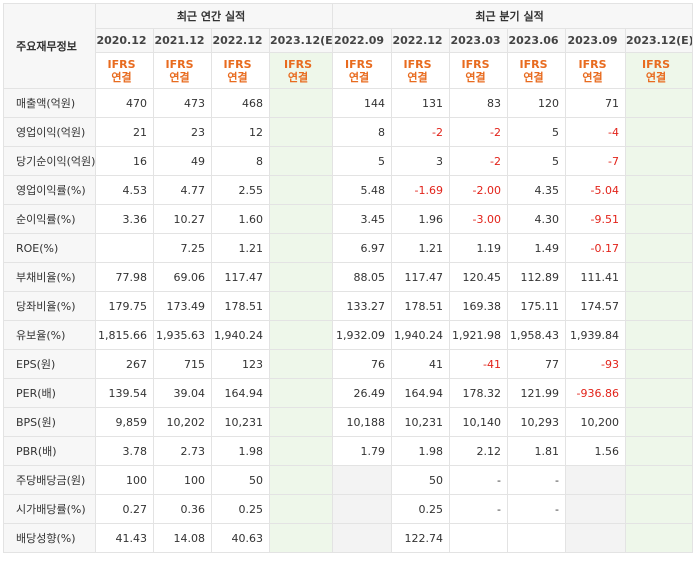 The image size is (697, 567). I want to click on table-row: ROE(%) 7.25 1.21 6.97 1.21 1.19 1.49 -0.17, so click(348, 248).